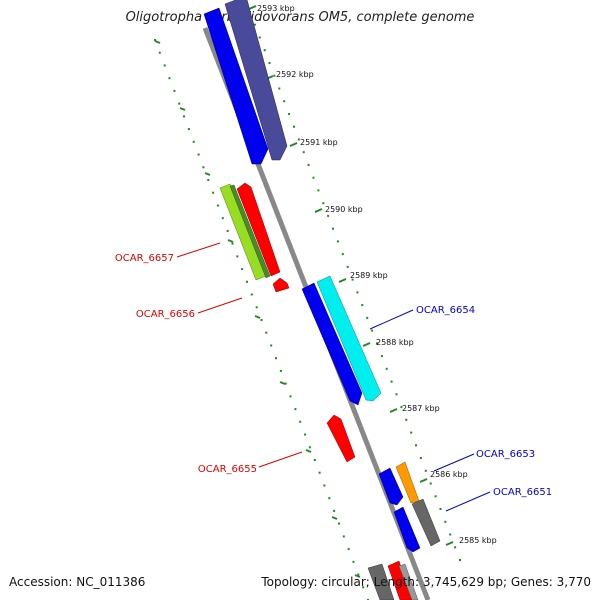 This screenshot has width=600, height=600. What do you see at coordinates (281, 285) in the screenshot?
I see `gene-arrow-red-small` at bounding box center [281, 285].